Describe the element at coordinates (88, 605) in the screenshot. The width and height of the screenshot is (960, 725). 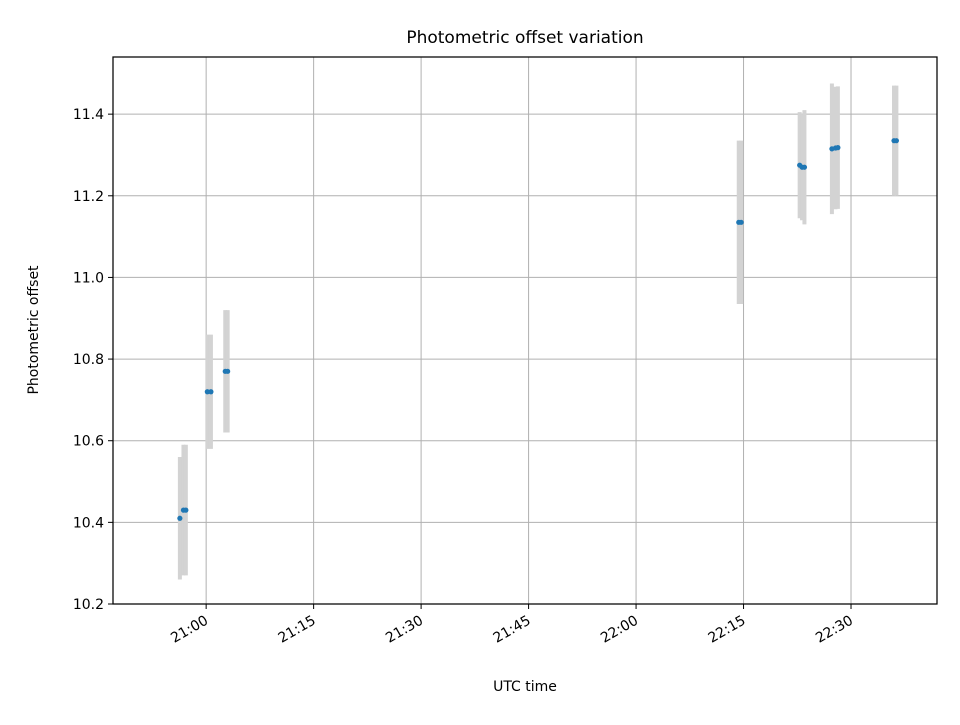
I see `y-tick-label: 10.2` at that location.